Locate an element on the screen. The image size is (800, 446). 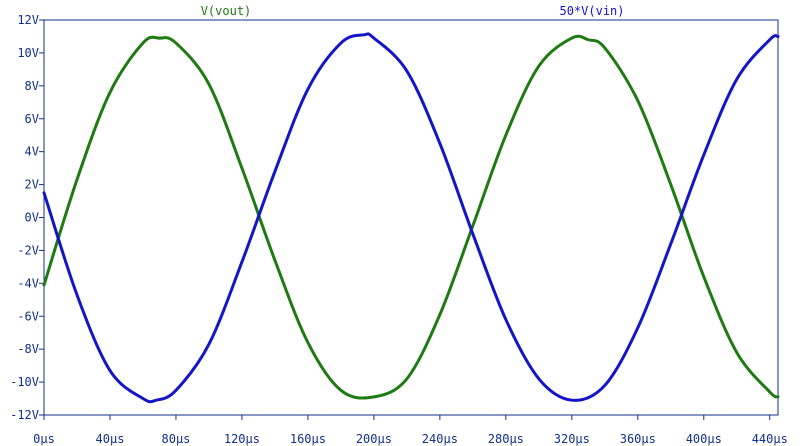
y-tick-label: -8V is located at coordinates (28, 349).